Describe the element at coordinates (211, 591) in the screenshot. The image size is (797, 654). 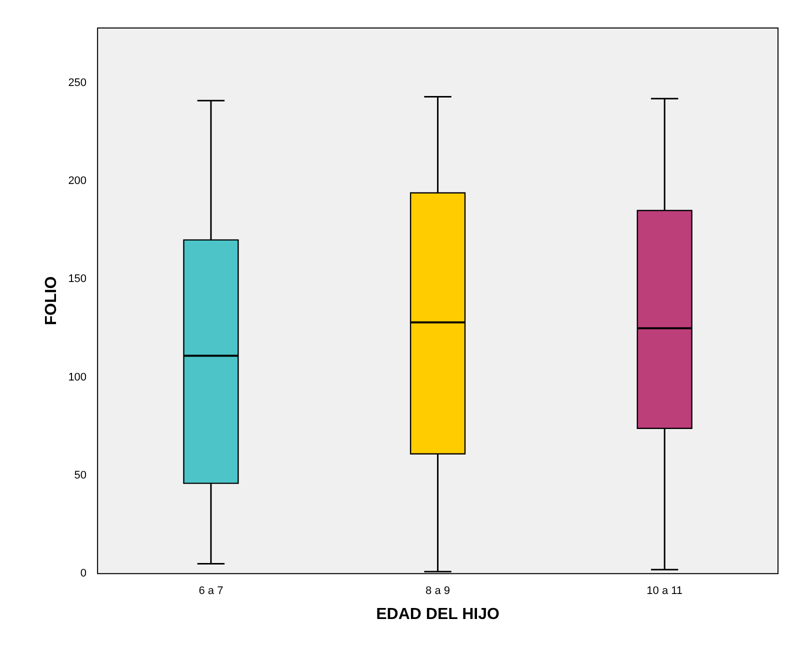
I see `x-tick-label: 6 a 7` at that location.